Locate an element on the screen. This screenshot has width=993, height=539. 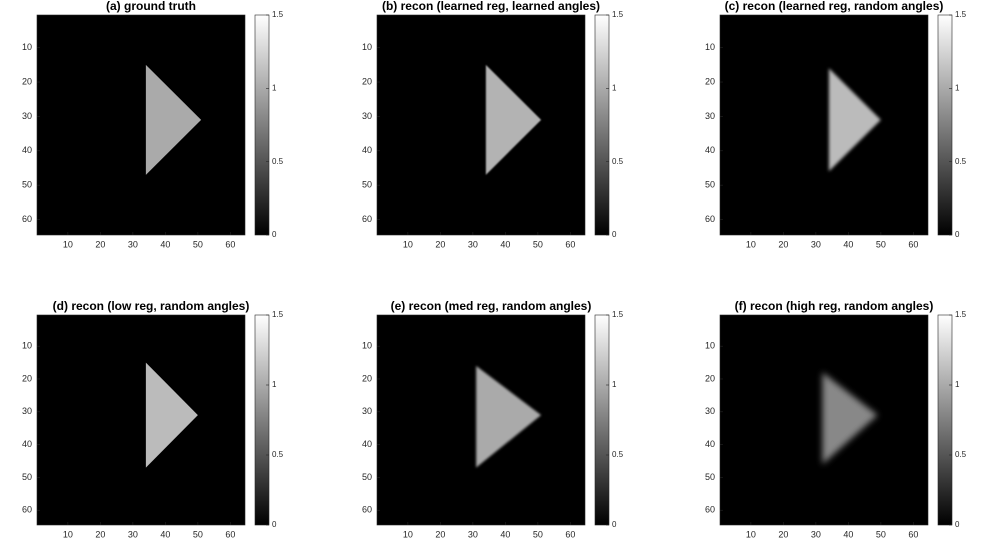
panel-title: (e) recon (med reg, random angles) is located at coordinates (491, 306).